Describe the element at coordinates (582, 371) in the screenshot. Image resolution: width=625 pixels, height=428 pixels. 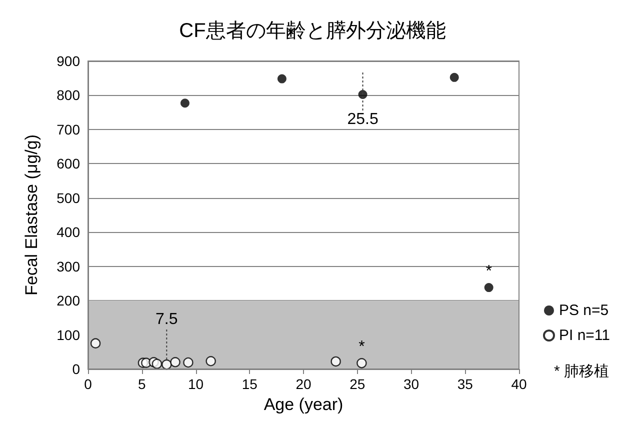
I see `text: * 肺移植` at that location.